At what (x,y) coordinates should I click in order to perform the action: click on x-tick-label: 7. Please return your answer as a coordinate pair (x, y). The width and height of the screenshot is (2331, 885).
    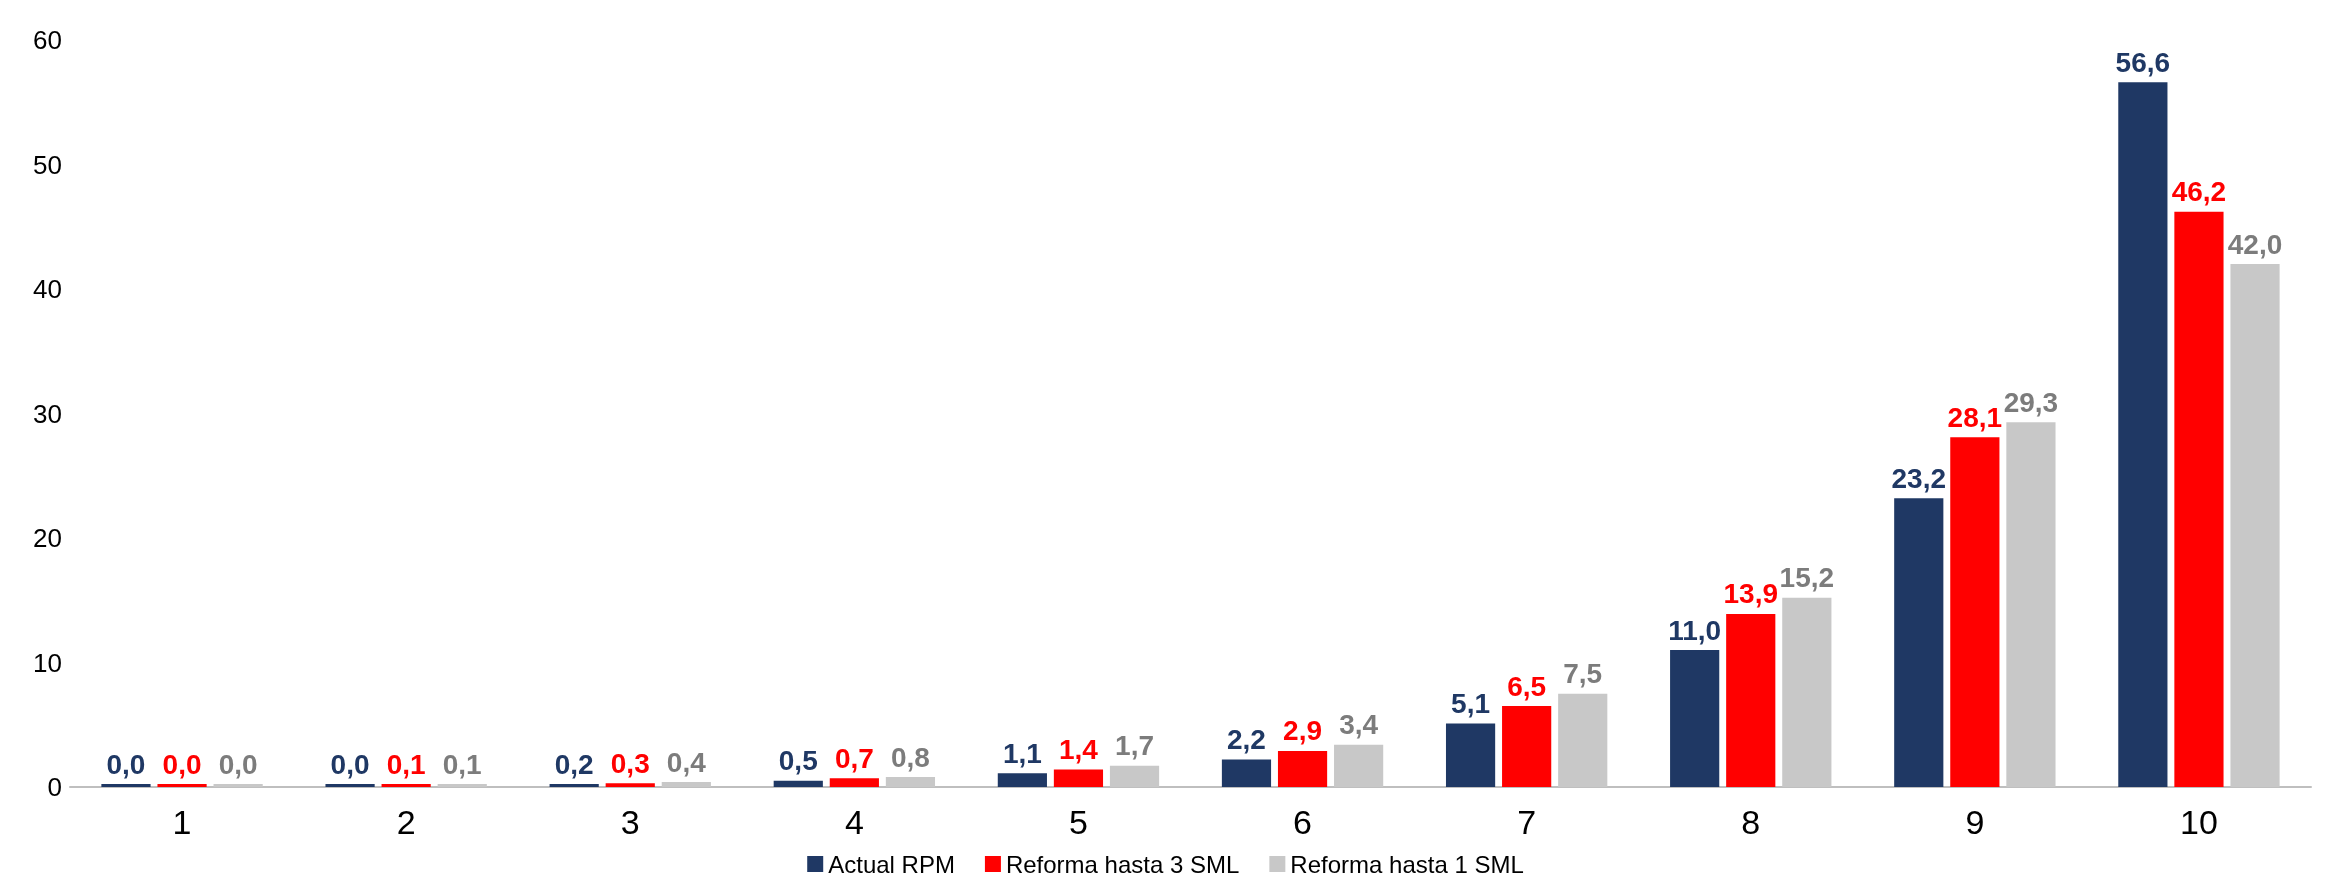
    Looking at the image, I should click on (1527, 822).